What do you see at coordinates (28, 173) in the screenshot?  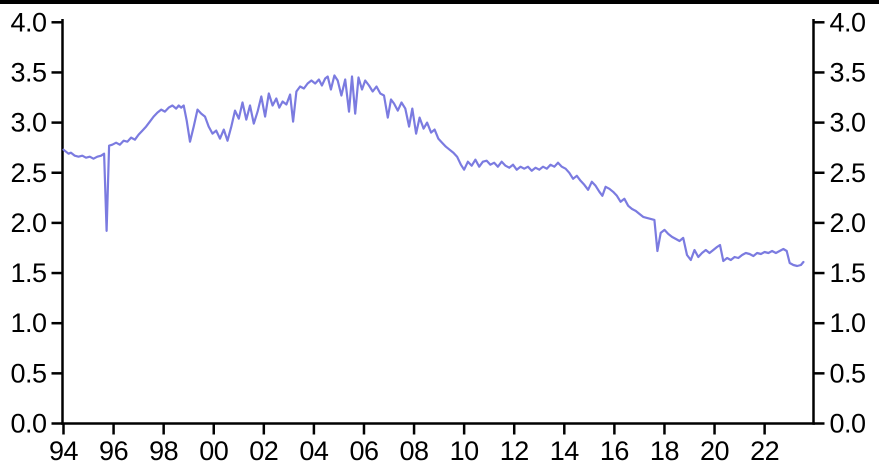 I see `y-axis-left-tick-label: 2.5` at bounding box center [28, 173].